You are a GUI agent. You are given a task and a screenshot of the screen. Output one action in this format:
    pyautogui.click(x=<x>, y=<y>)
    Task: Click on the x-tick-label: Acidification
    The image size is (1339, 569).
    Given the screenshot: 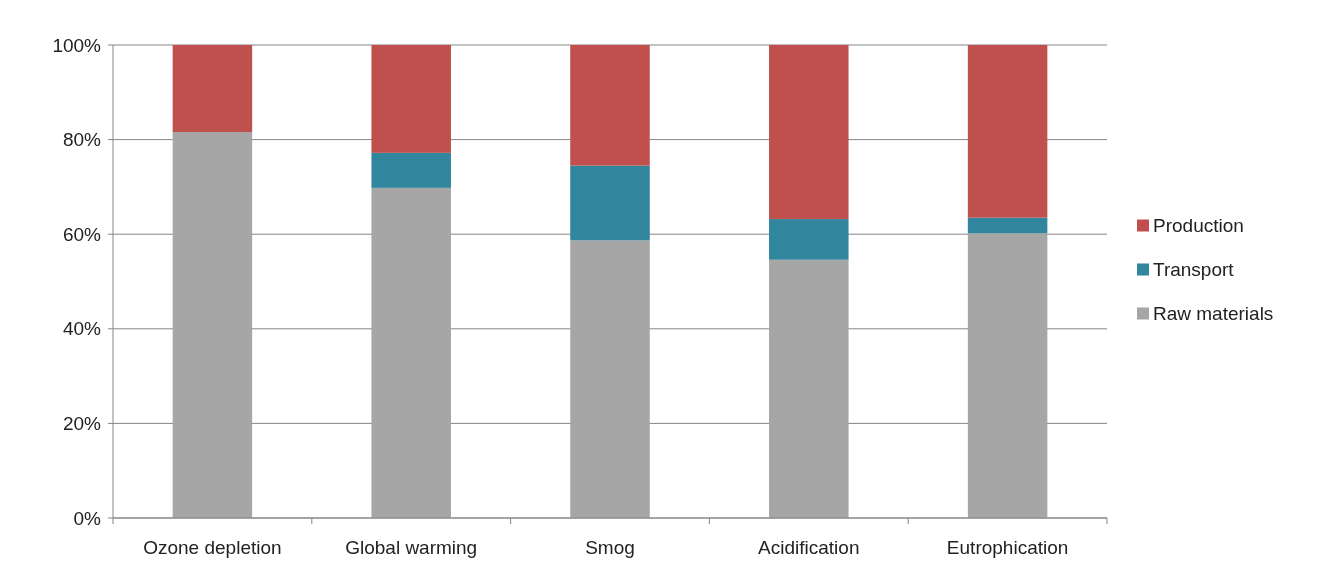 What is the action you would take?
    pyautogui.click(x=809, y=547)
    